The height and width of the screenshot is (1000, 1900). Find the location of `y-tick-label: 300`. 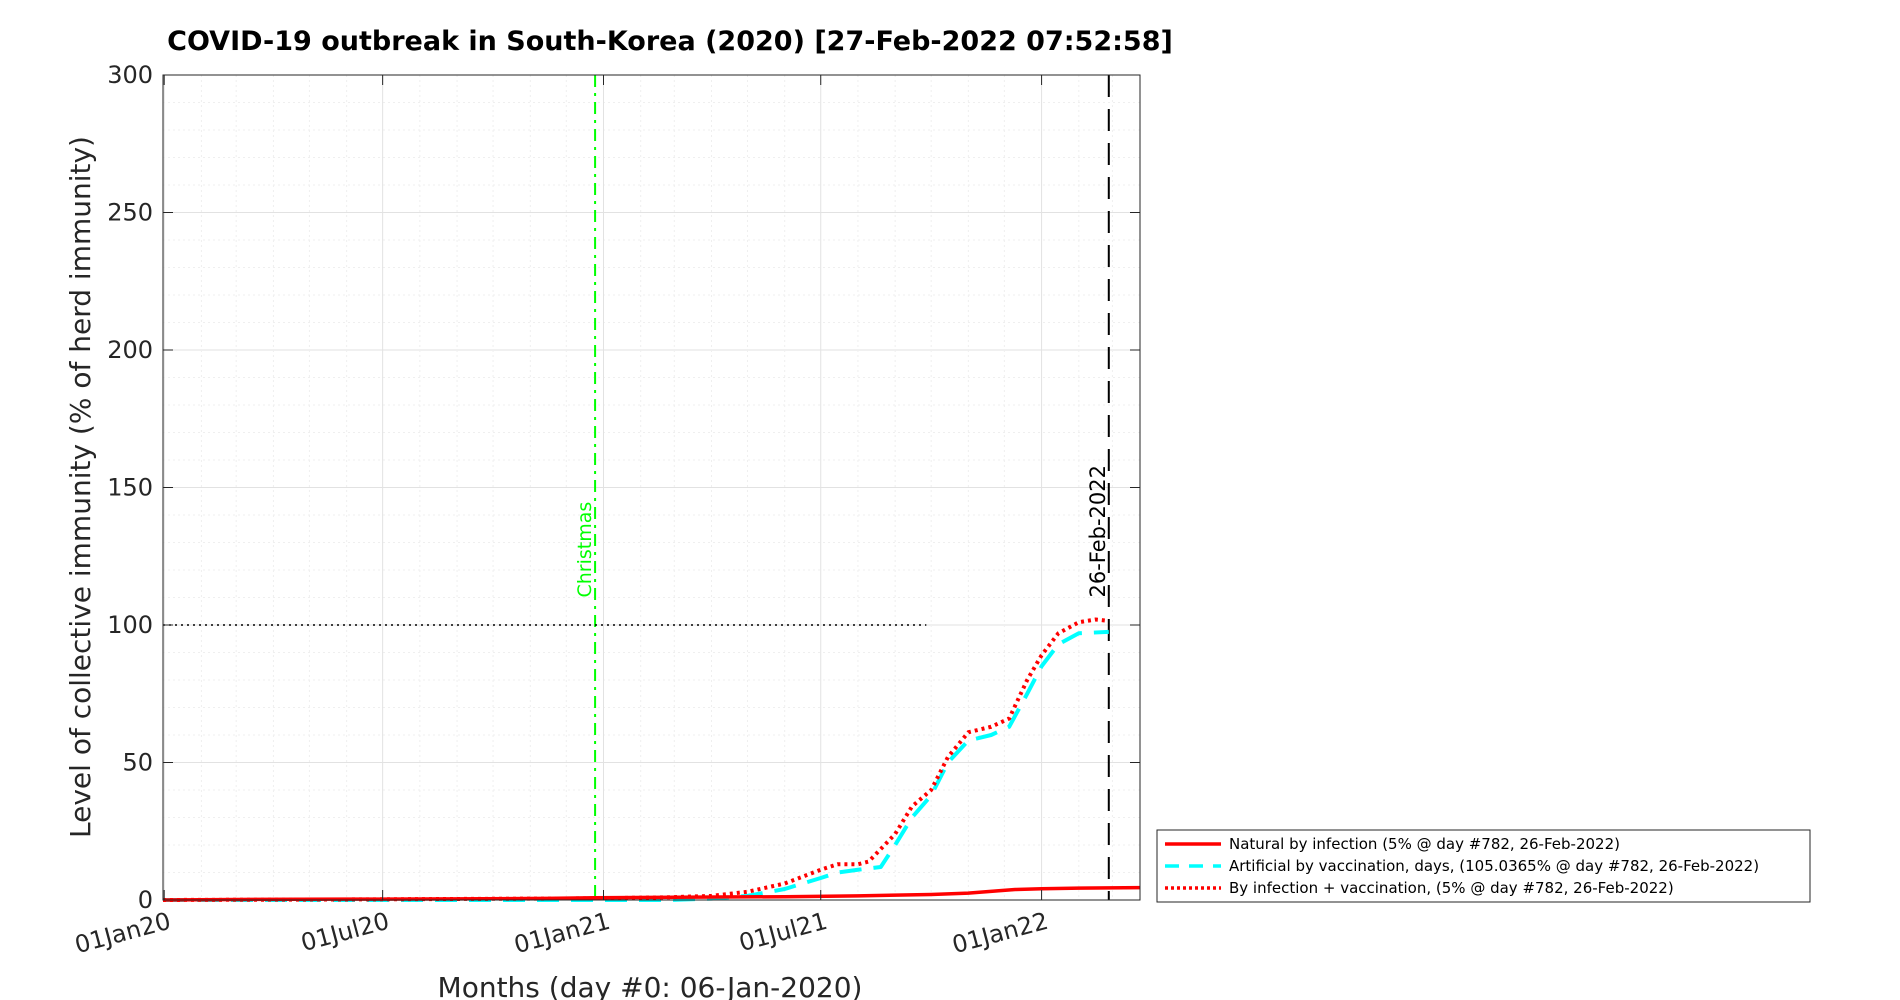

y-tick-label: 300 is located at coordinates (130, 75).